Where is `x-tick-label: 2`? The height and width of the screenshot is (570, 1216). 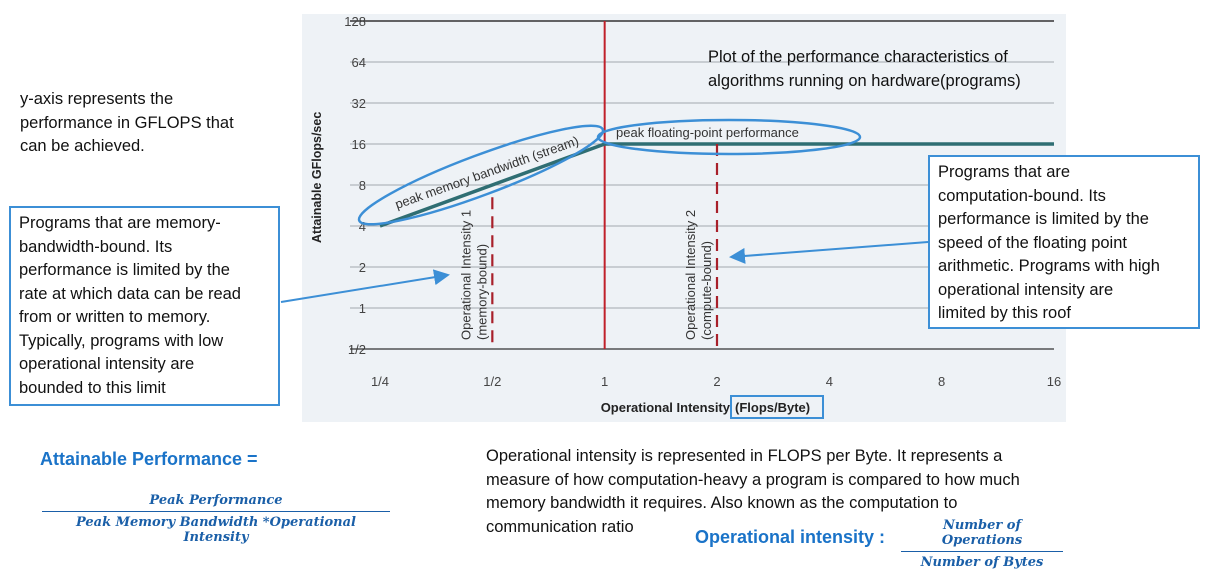
x-tick-label: 2 is located at coordinates (716, 381).